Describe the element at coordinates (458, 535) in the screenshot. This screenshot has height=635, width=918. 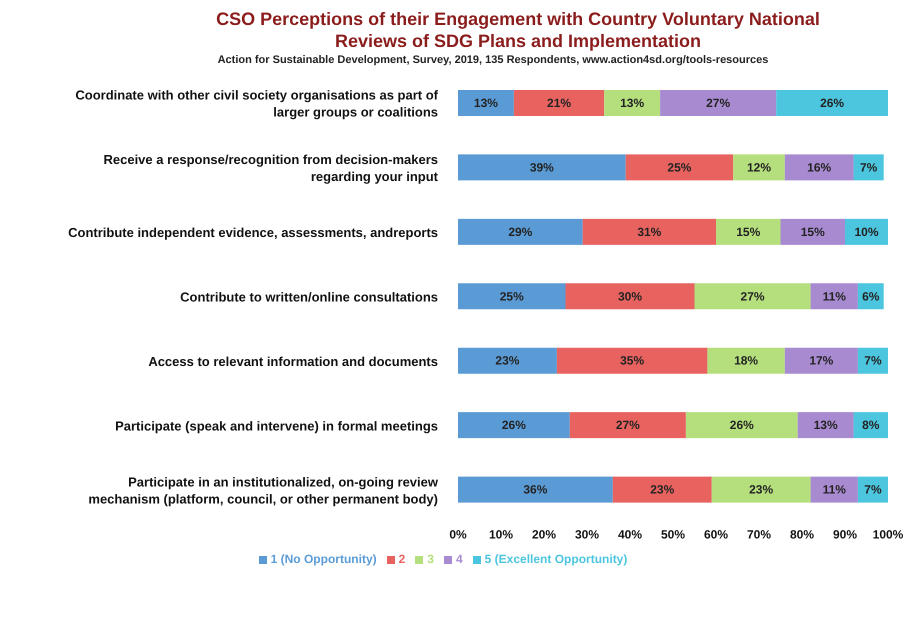
I see `x-tick-label: 0%` at that location.